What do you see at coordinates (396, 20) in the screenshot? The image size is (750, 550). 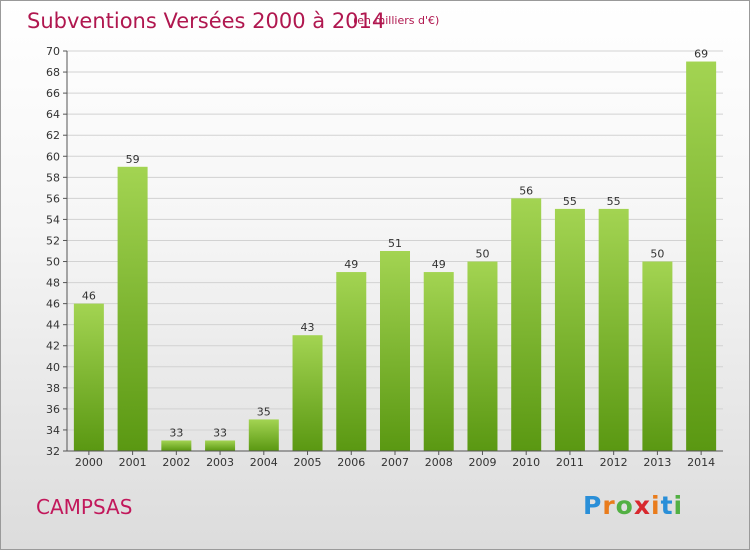 I see `chart-subtitle: (en milliers d'€)` at bounding box center [396, 20].